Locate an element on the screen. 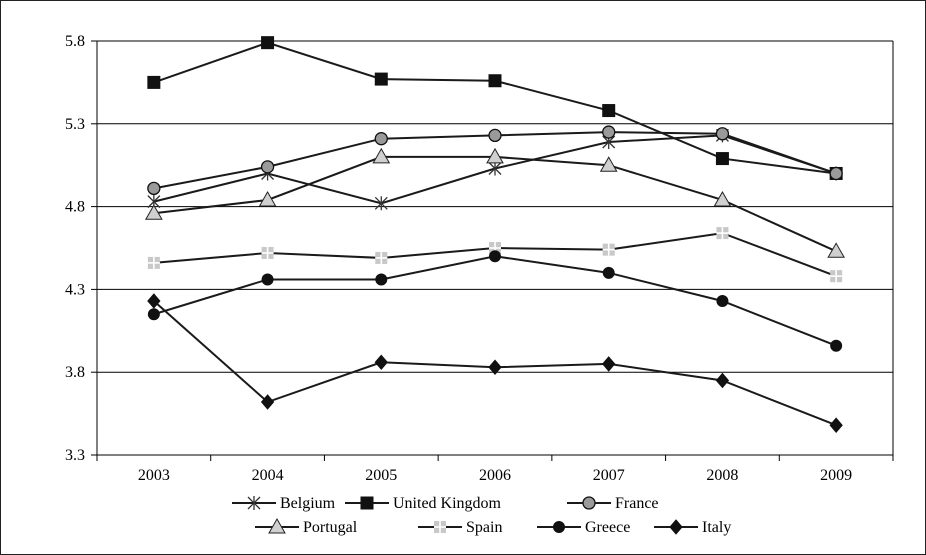 The image size is (926, 555). legend-item-belgium: Belgium is located at coordinates (284, 503).